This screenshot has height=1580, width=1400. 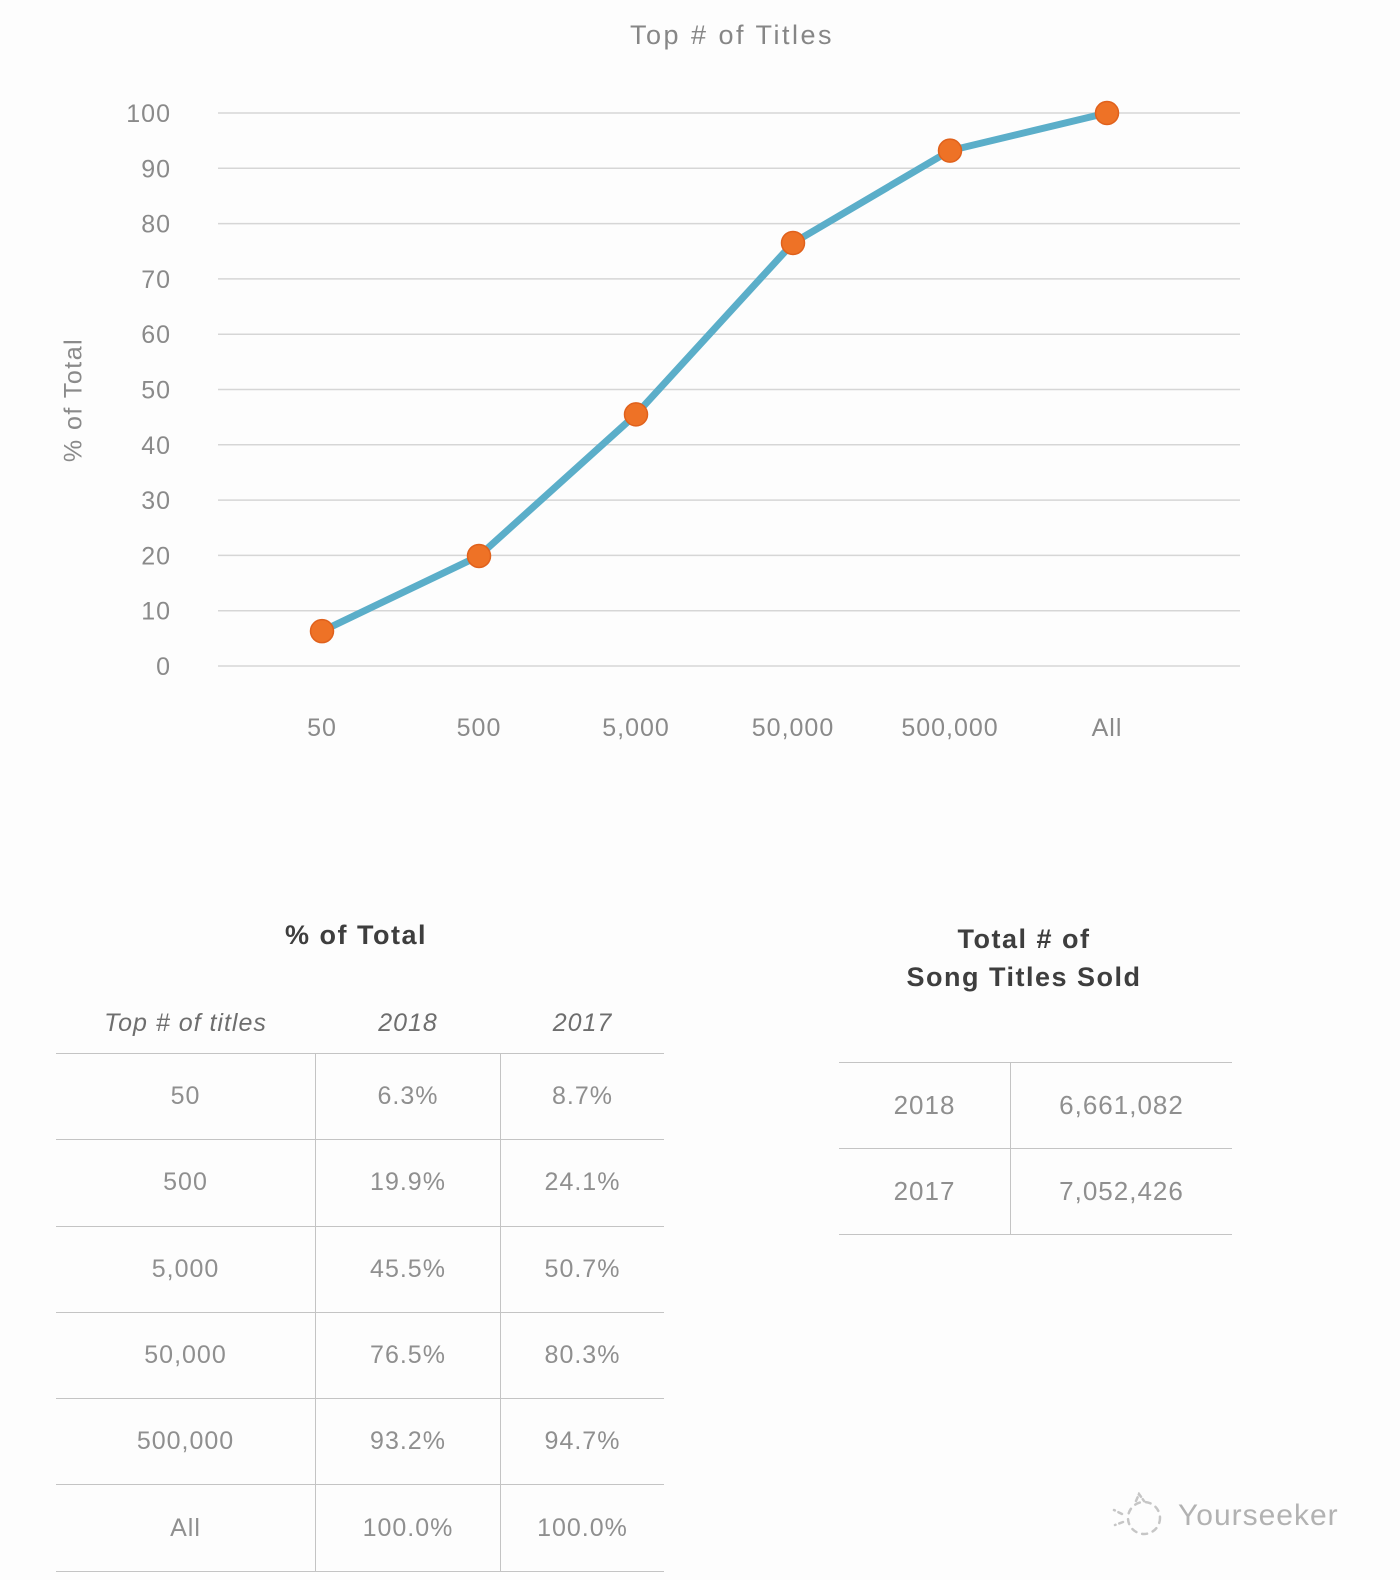 I want to click on totals-table-title-line1: Total # of, so click(x=1024, y=939).